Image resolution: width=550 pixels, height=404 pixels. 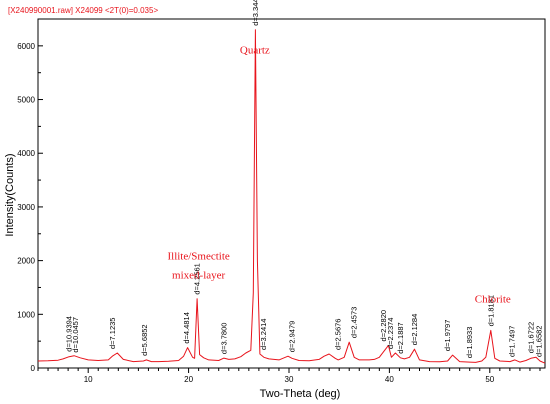 I want to click on y-tick-label: 5000, so click(x=26, y=100).